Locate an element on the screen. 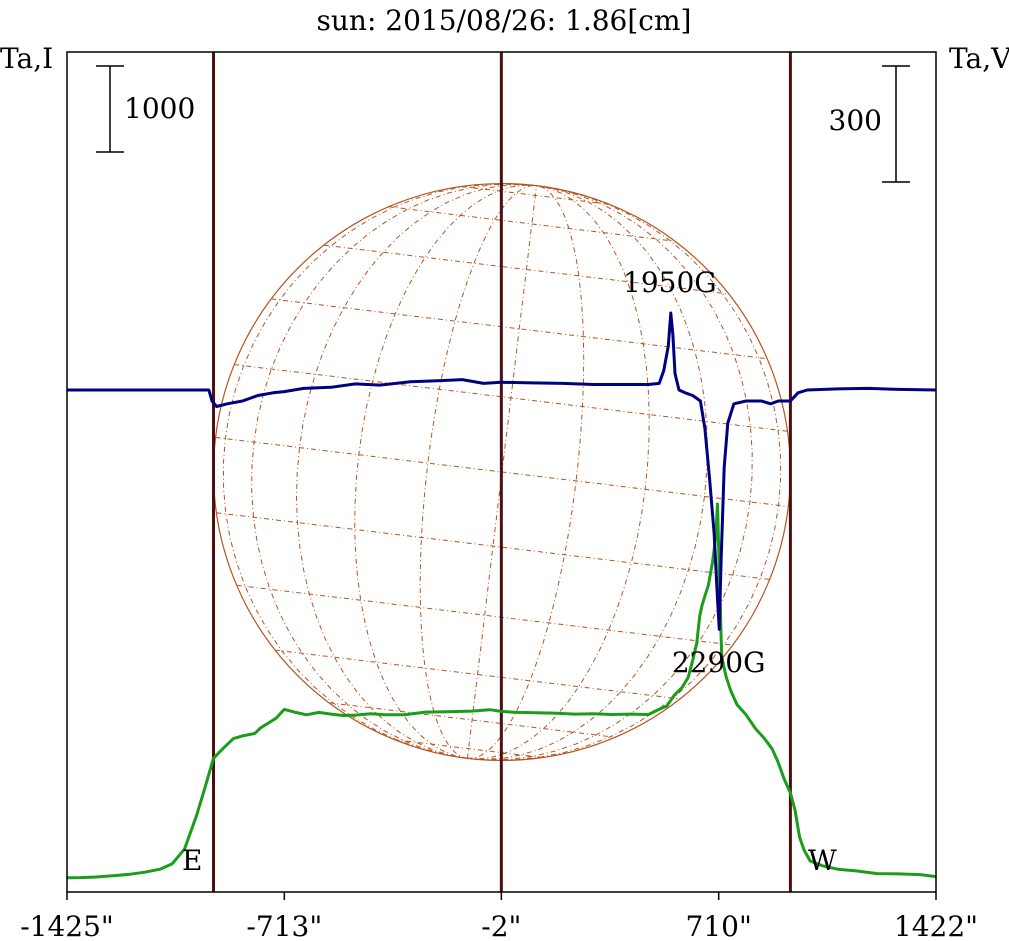  scale-bar-left: 1000 is located at coordinates (145, 109).